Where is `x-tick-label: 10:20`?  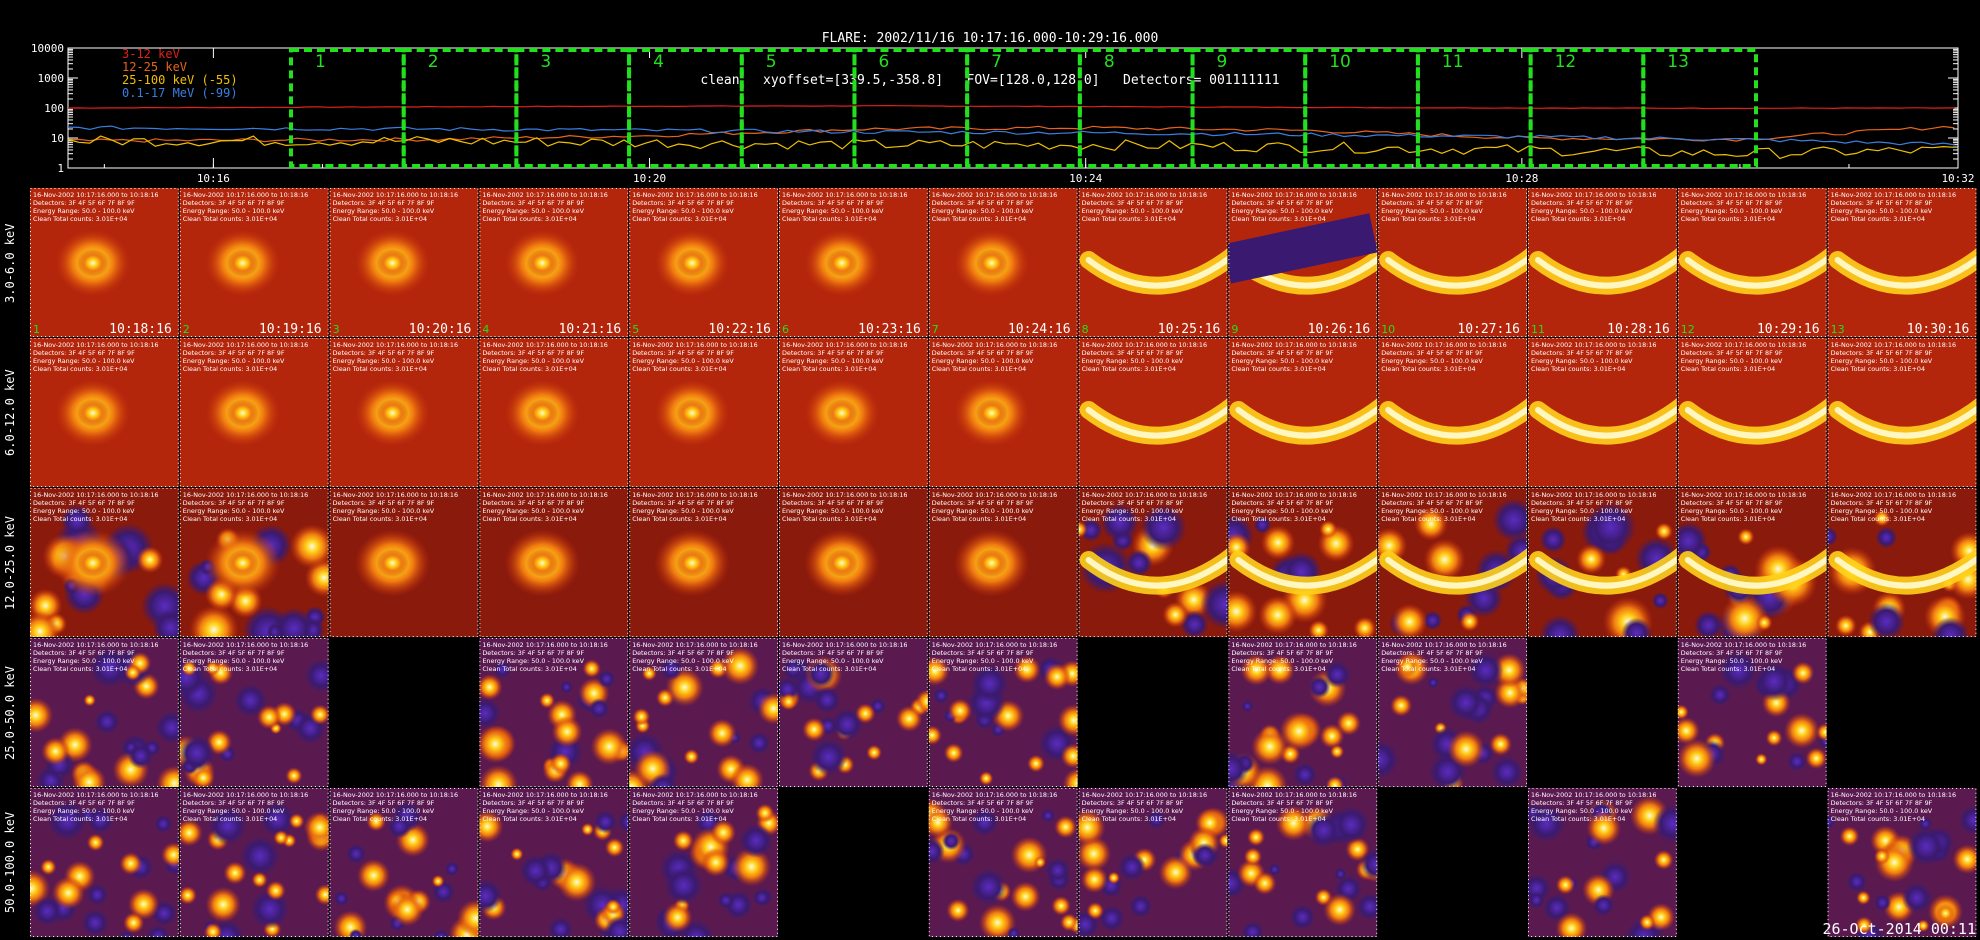
x-tick-label: 10:20 is located at coordinates (649, 178).